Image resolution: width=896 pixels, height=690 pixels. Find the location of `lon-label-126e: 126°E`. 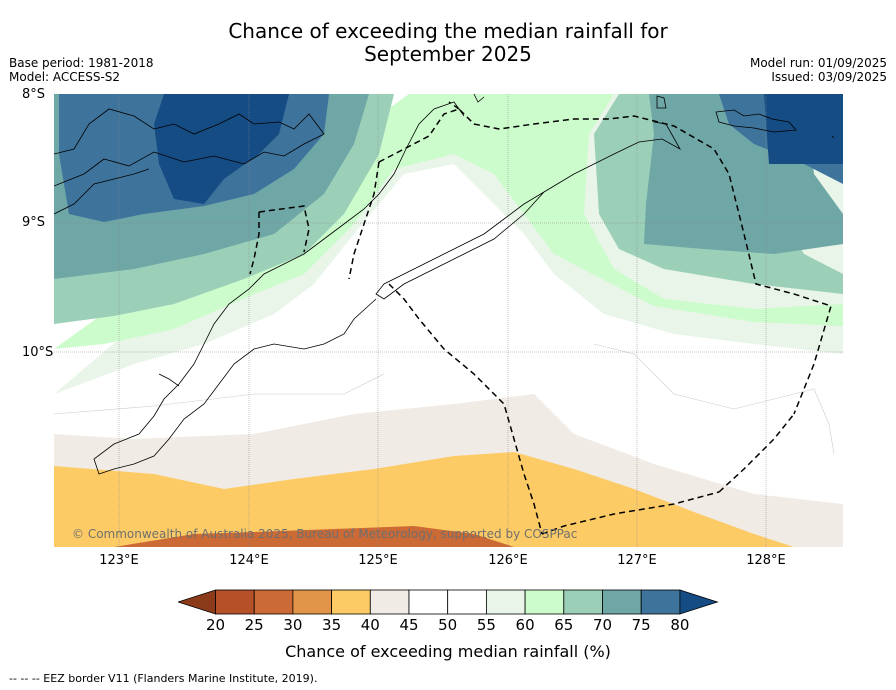

lon-label-126e: 126°E is located at coordinates (508, 560).